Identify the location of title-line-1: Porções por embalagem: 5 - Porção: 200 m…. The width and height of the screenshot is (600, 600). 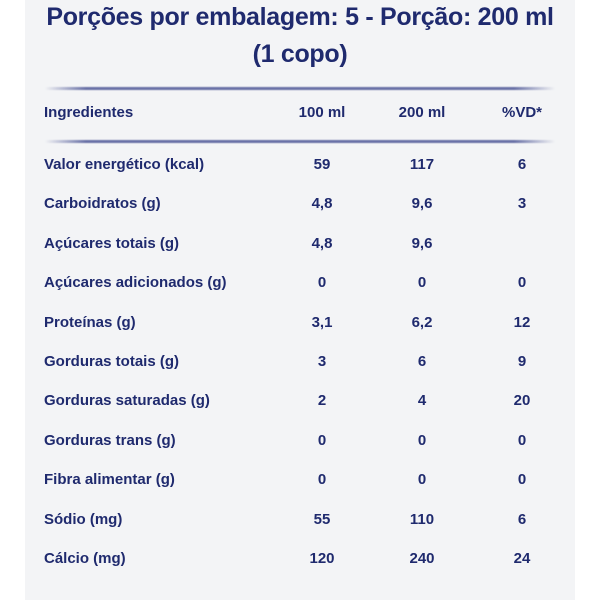
(300, 17).